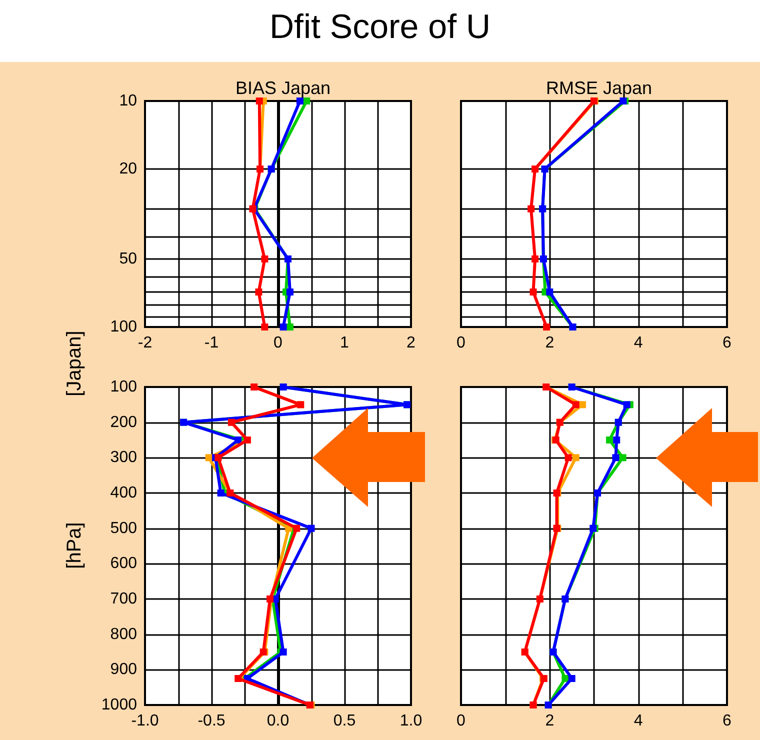 This screenshot has width=760, height=740. Describe the element at coordinates (124, 422) in the screenshot. I see `y-tick-label: 200` at that location.